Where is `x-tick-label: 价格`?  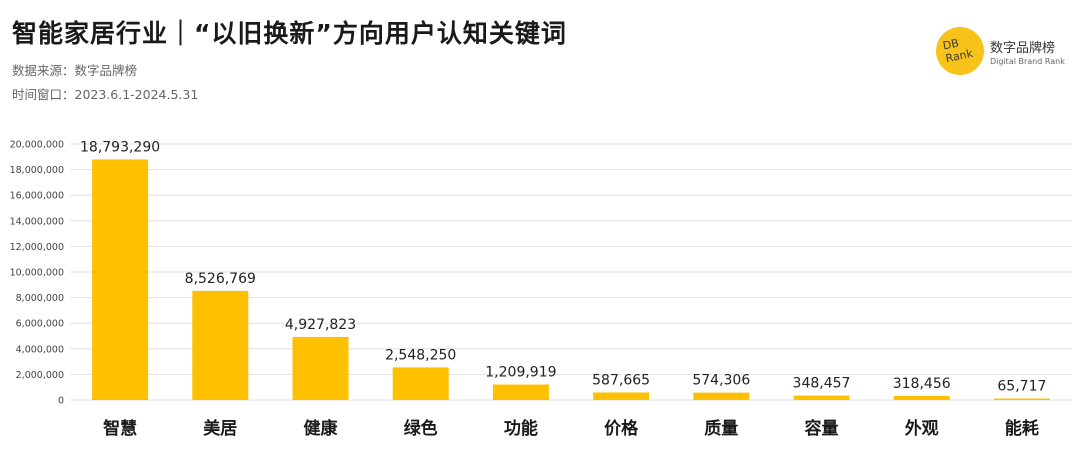 x-tick-label: 价格 is located at coordinates (621, 428).